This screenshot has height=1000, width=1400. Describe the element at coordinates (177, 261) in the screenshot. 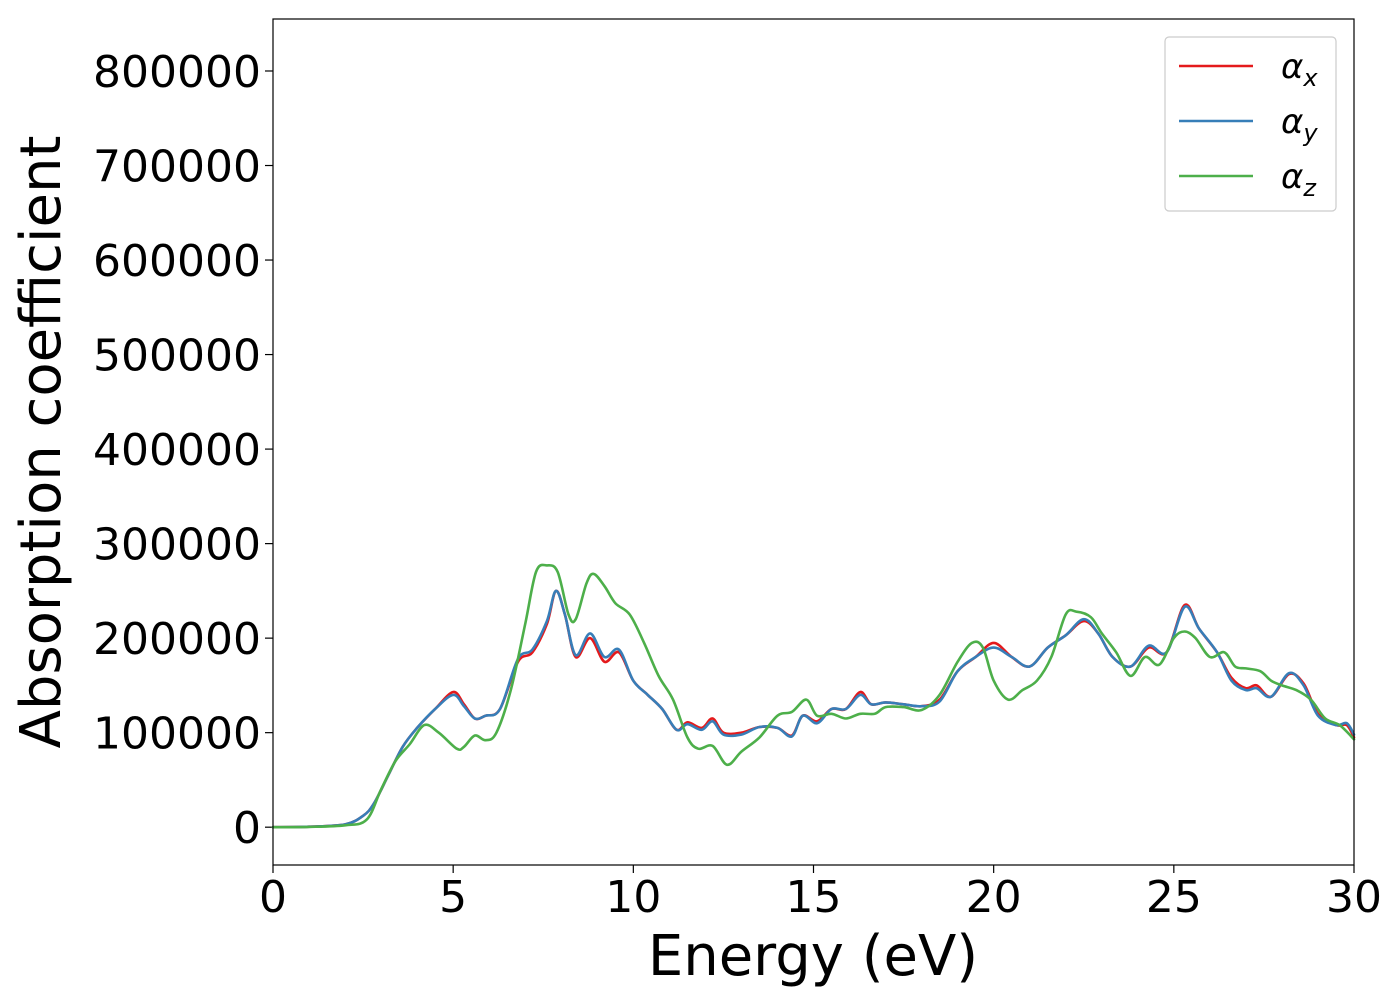

I see `y-tick-label: 600000` at that location.